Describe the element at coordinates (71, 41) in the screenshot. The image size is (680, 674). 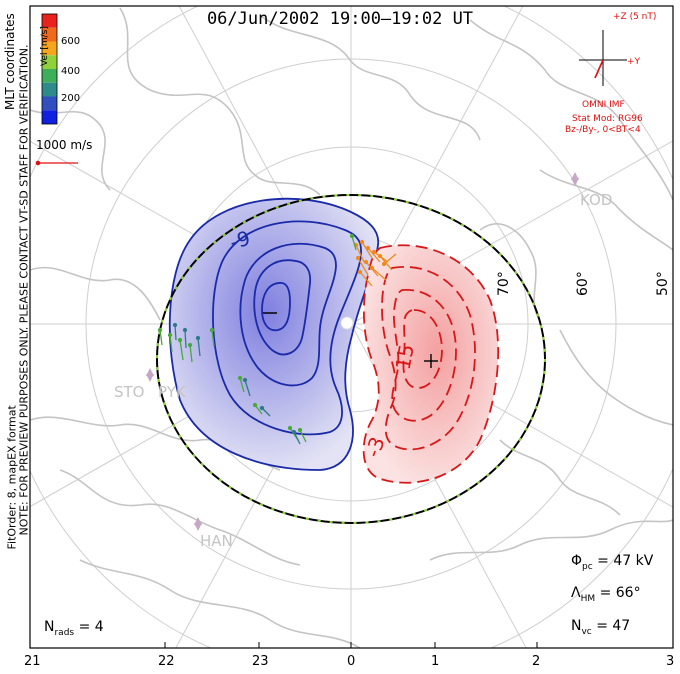
I see `colorbar-tick-600: 600` at that location.